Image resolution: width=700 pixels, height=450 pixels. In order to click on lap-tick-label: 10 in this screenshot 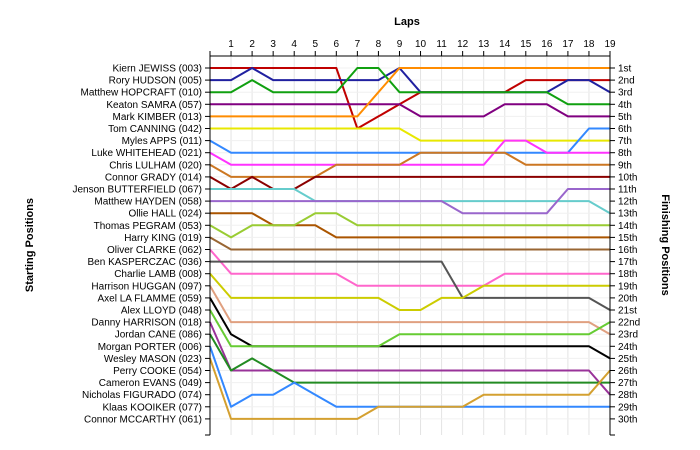, I will do `click(421, 44)`.